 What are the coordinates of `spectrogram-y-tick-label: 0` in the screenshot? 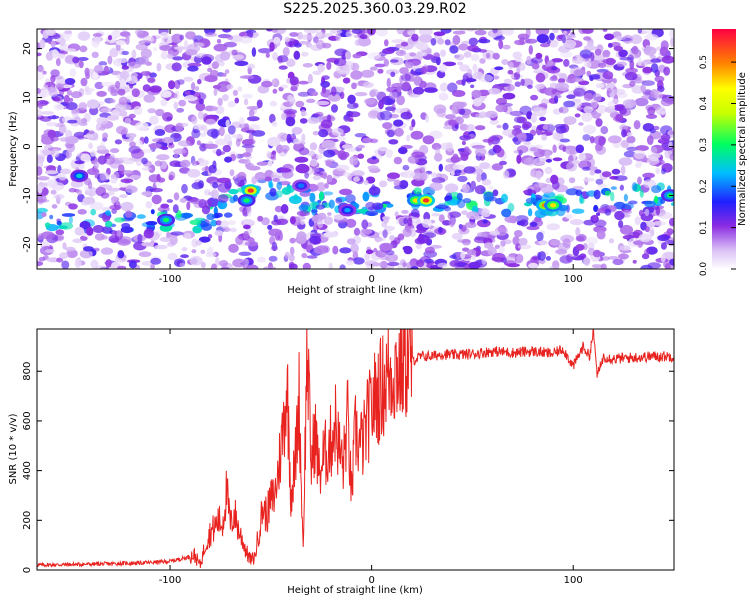 It's located at (27, 146).